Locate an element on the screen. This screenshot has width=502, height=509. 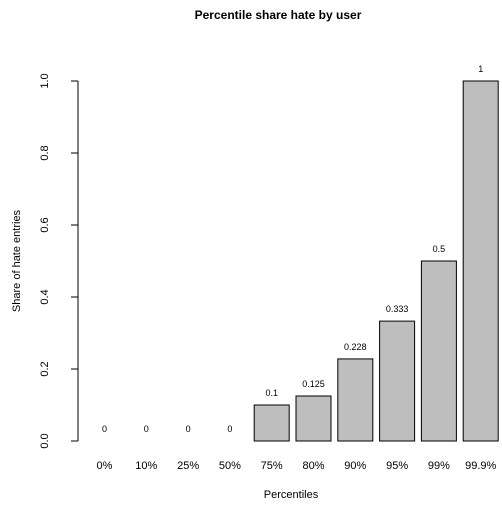
data-label: 1 is located at coordinates (480, 69).